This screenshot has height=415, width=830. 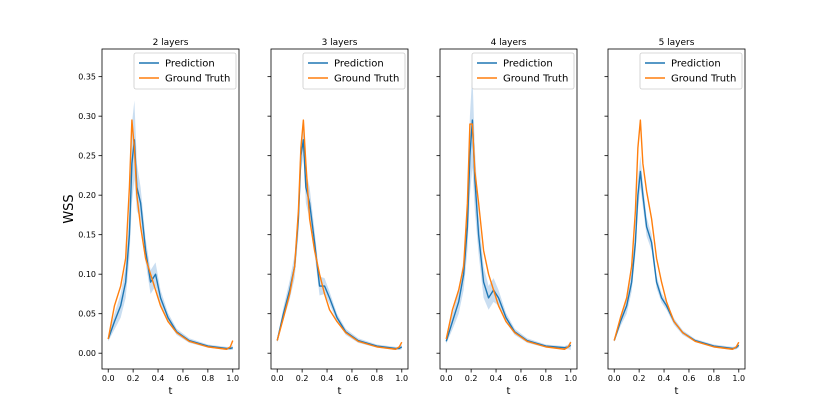 What do you see at coordinates (87, 156) in the screenshot?
I see `y-tick-label: 0.25` at bounding box center [87, 156].